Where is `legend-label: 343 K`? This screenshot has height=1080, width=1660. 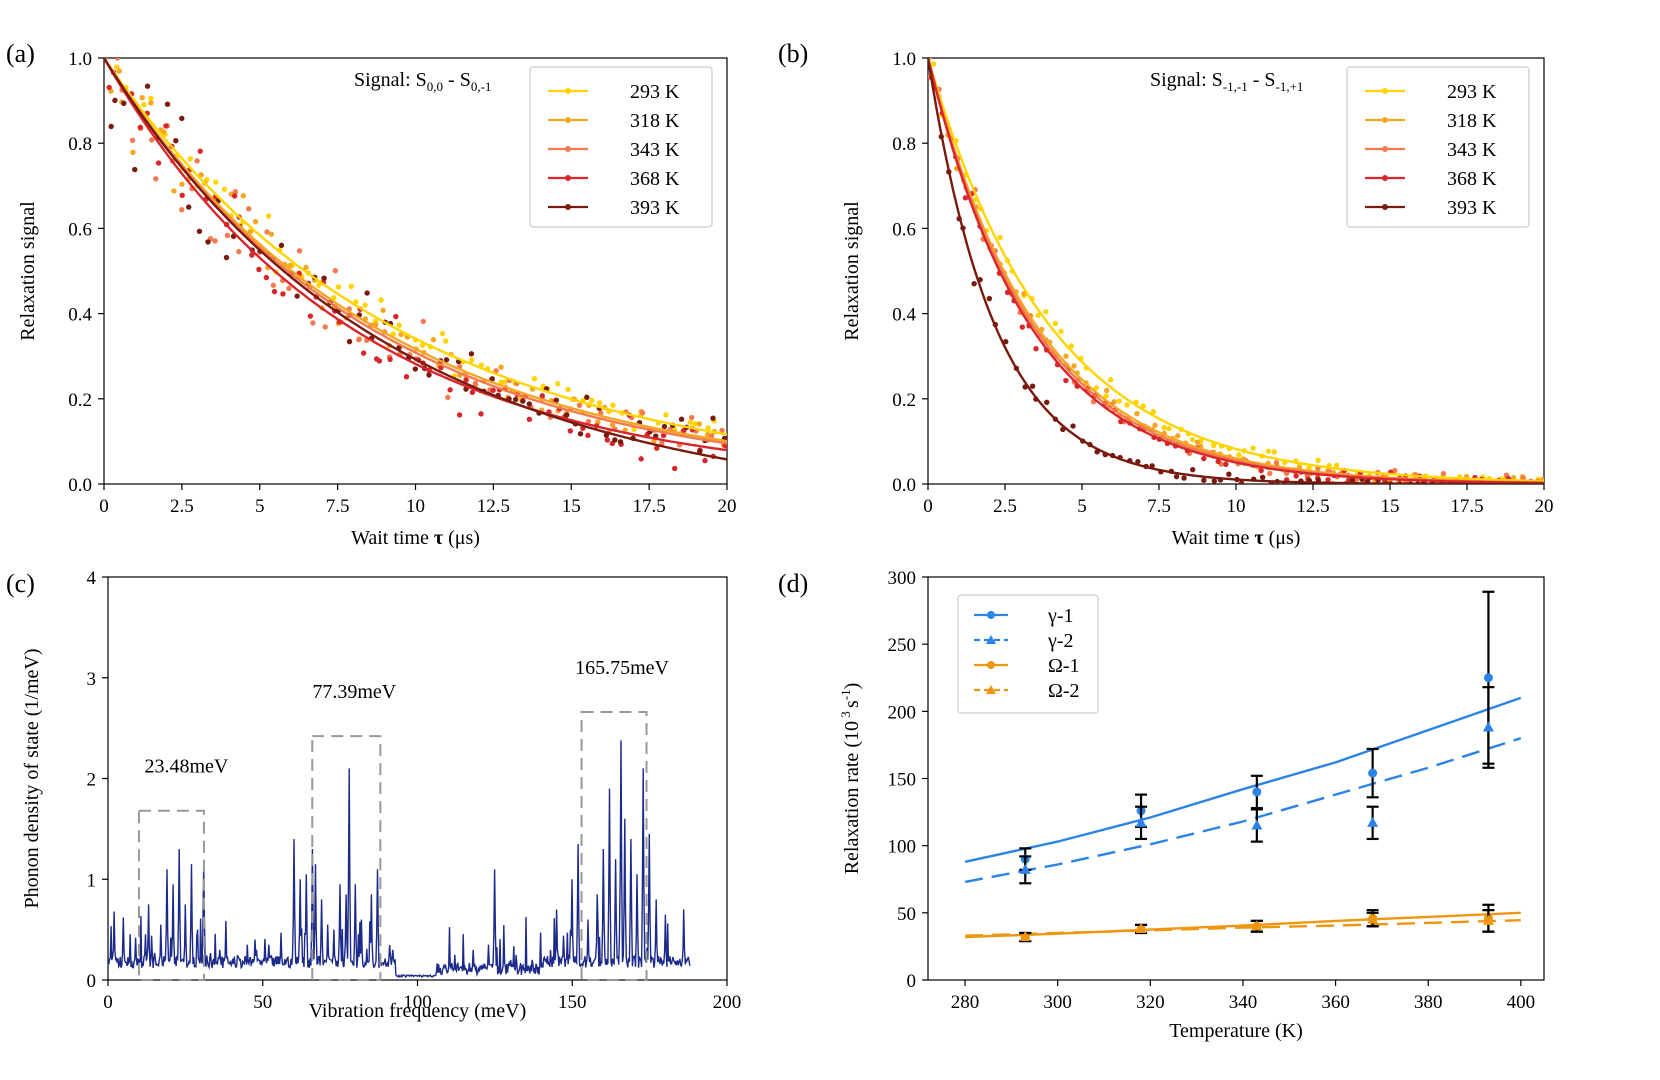
legend-label: 343 K is located at coordinates (655, 150).